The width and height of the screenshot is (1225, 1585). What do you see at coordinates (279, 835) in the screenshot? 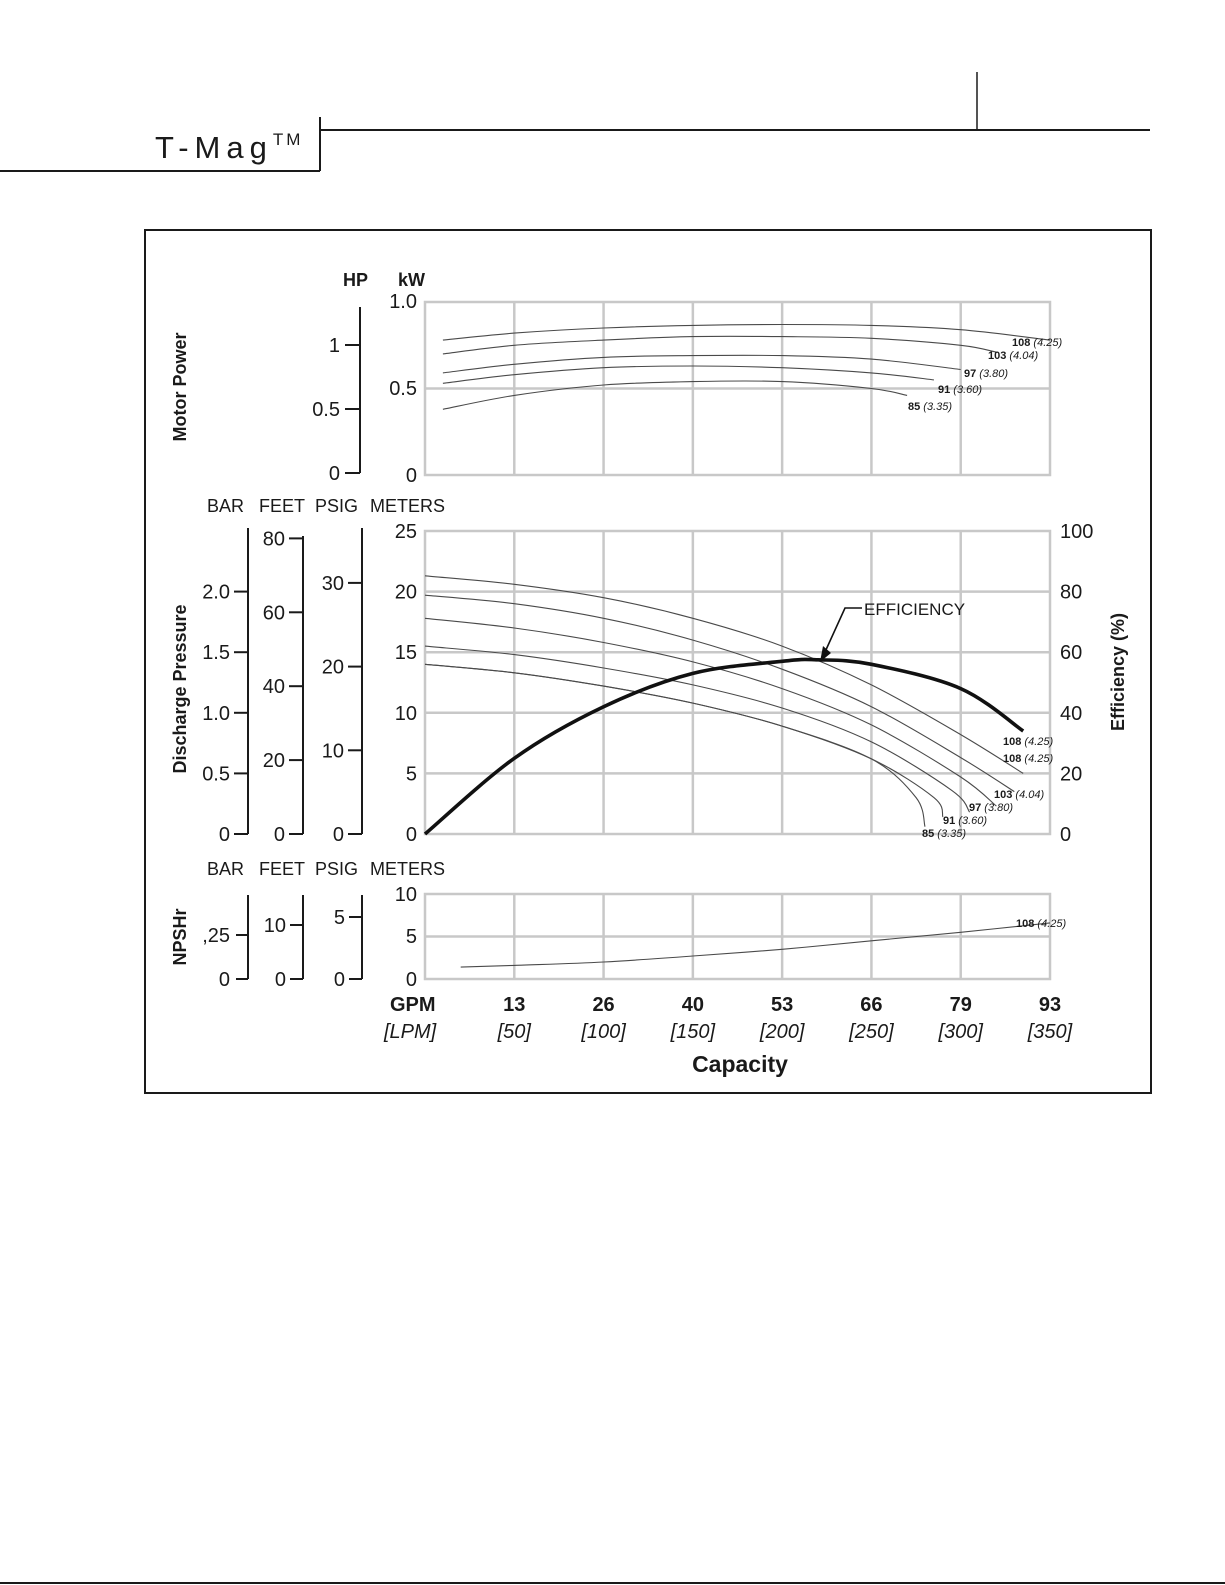
I see `feet-tick-label: 0` at bounding box center [279, 835].